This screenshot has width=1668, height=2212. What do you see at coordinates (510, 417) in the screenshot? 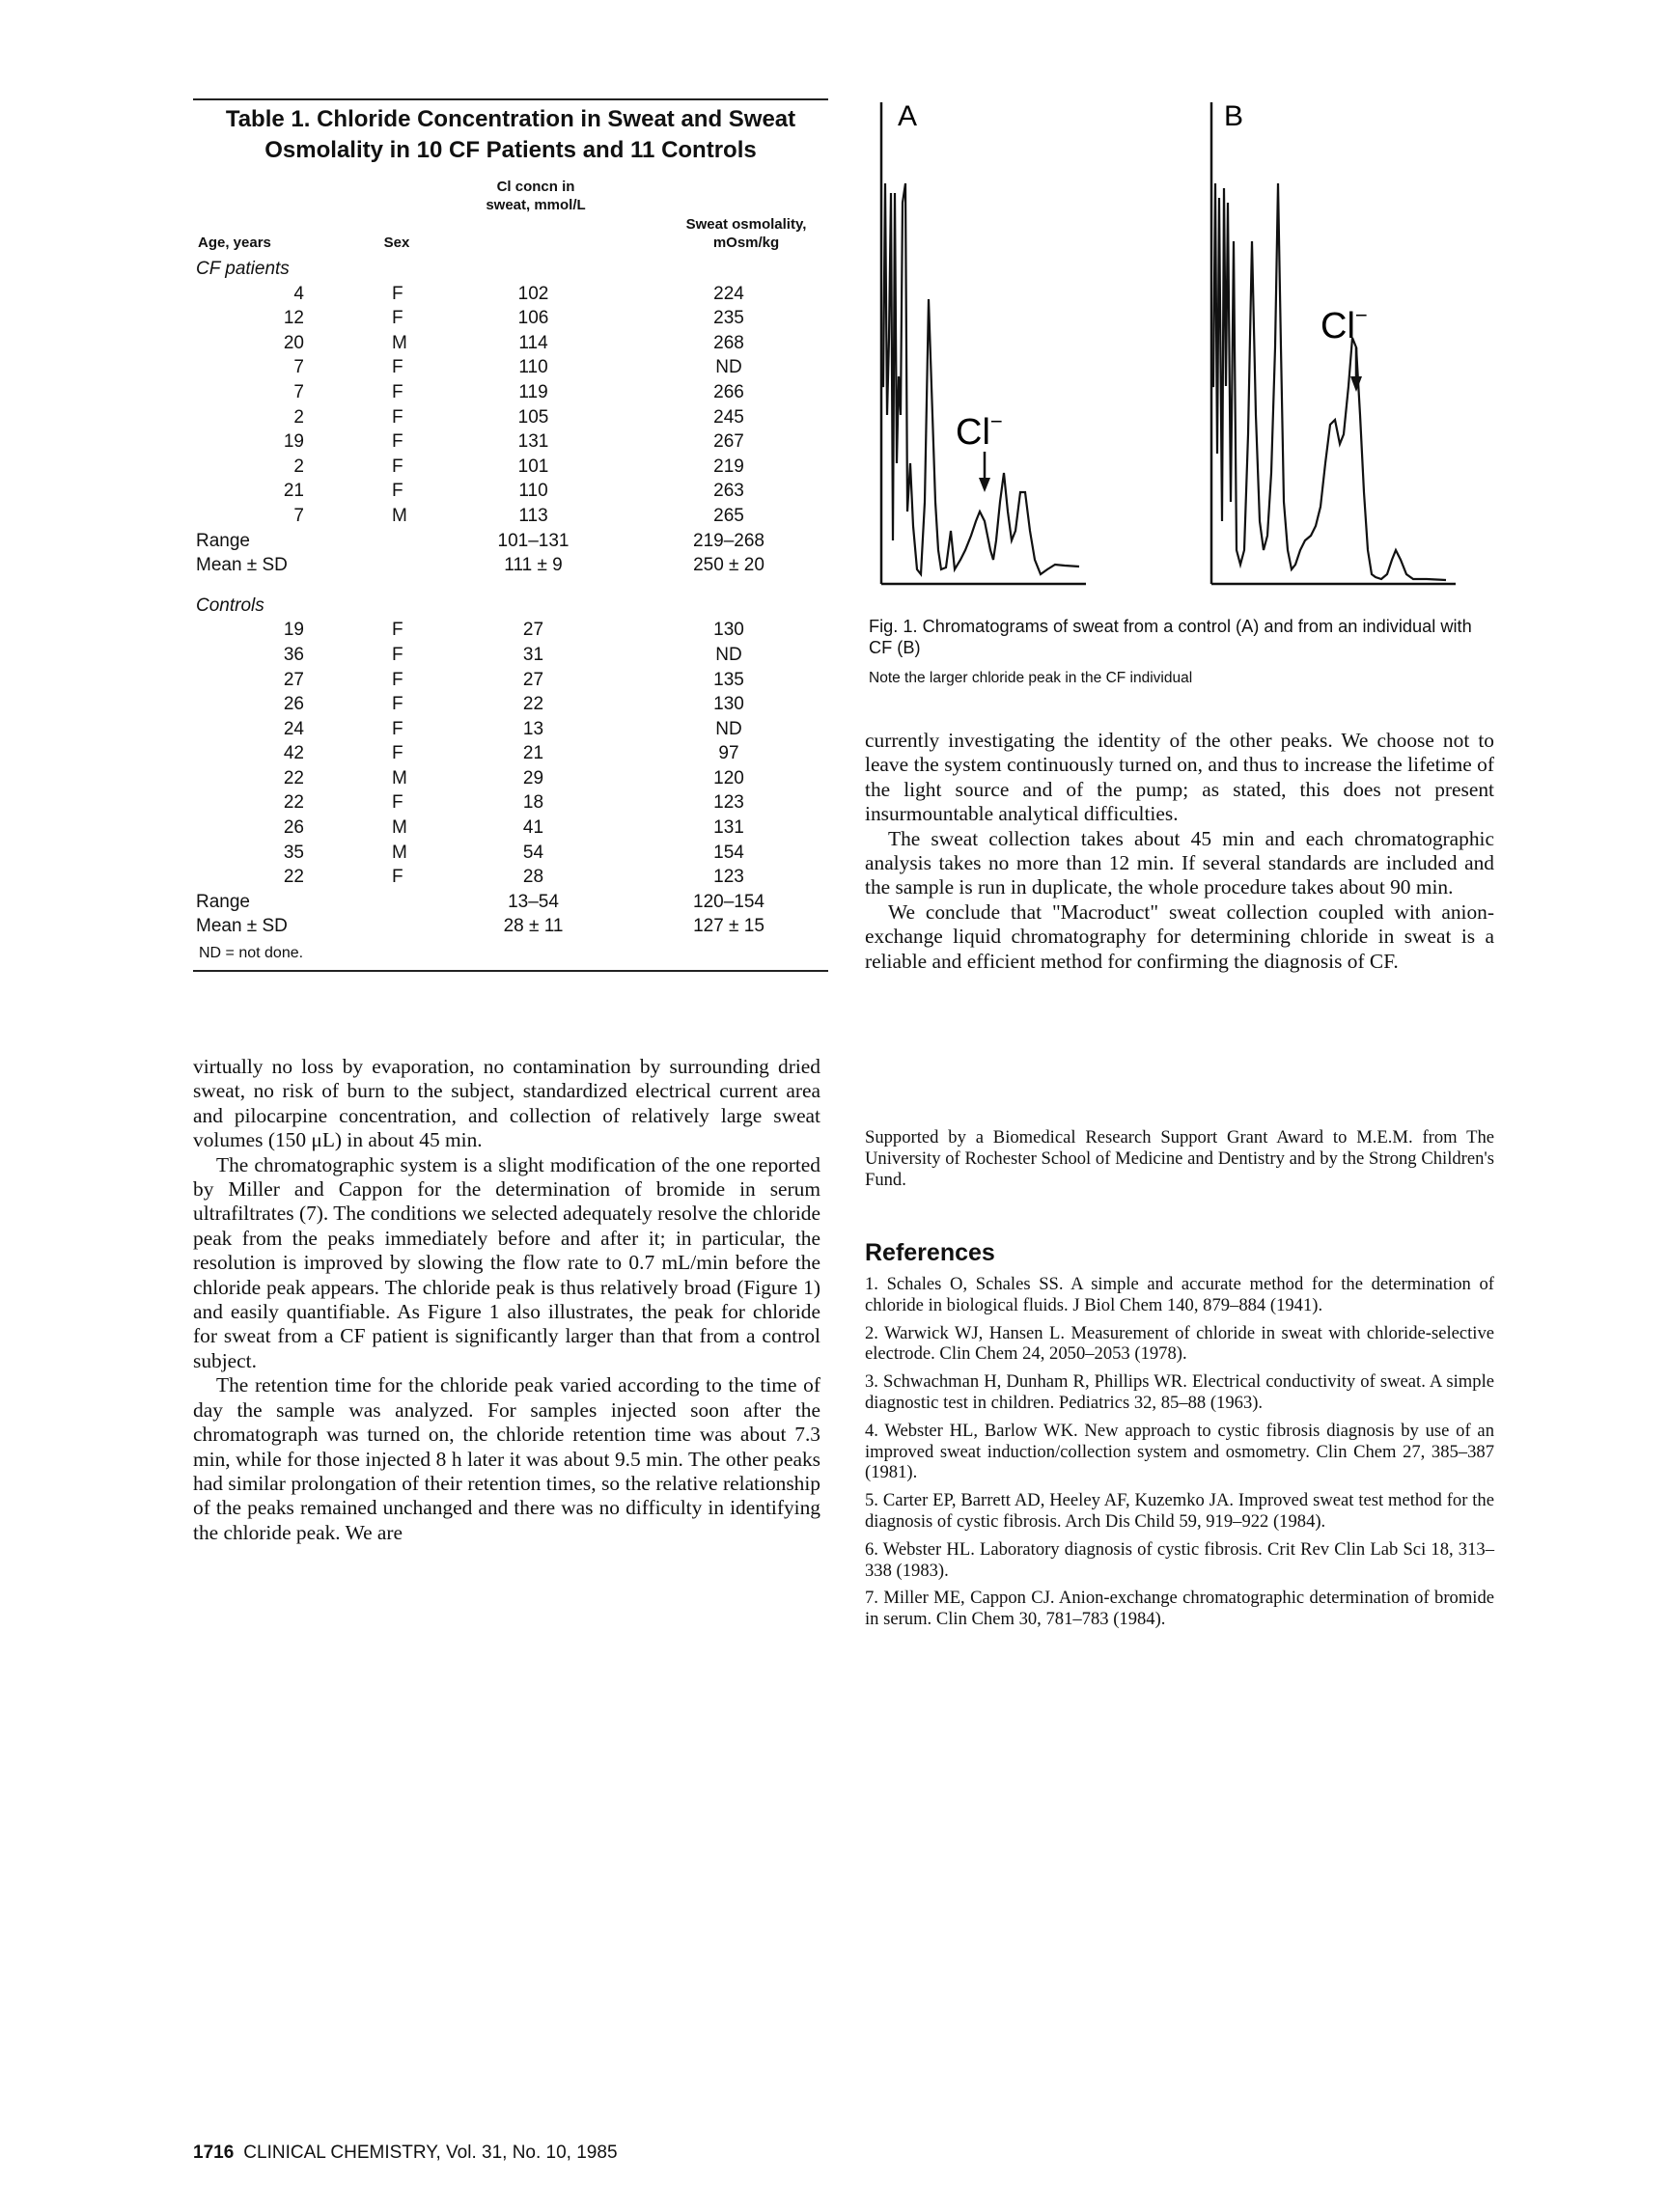
I see `table-row: 2 F 105 245` at bounding box center [510, 417].